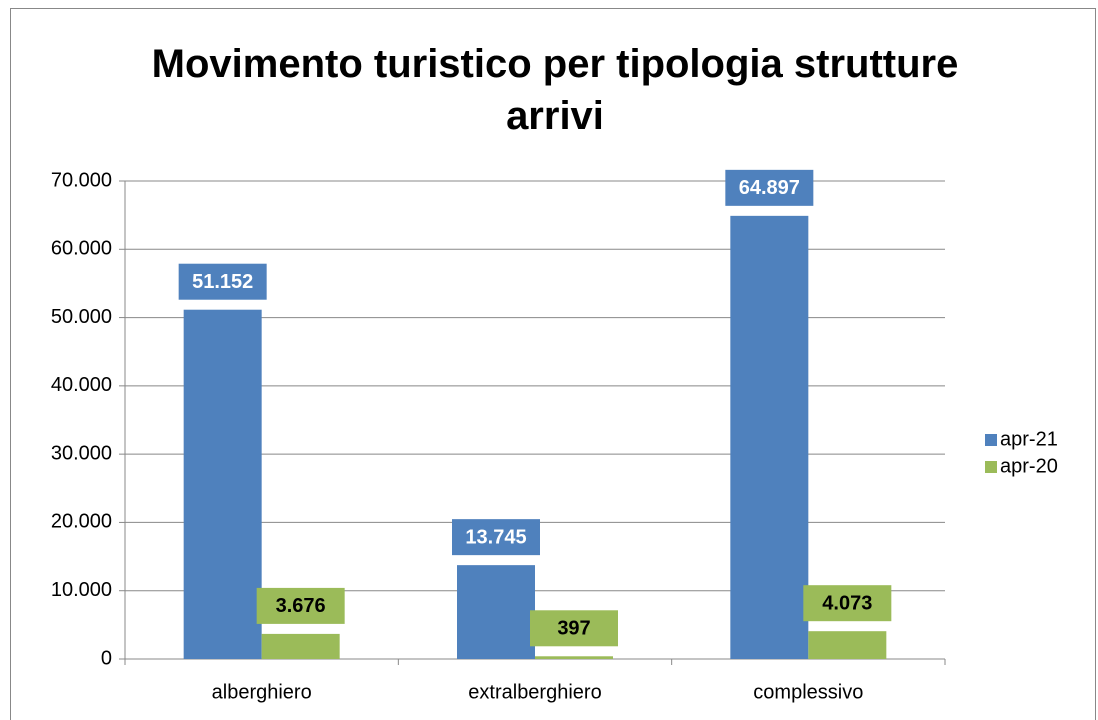  I want to click on x-tick-label: extralberghiero, so click(534, 692).